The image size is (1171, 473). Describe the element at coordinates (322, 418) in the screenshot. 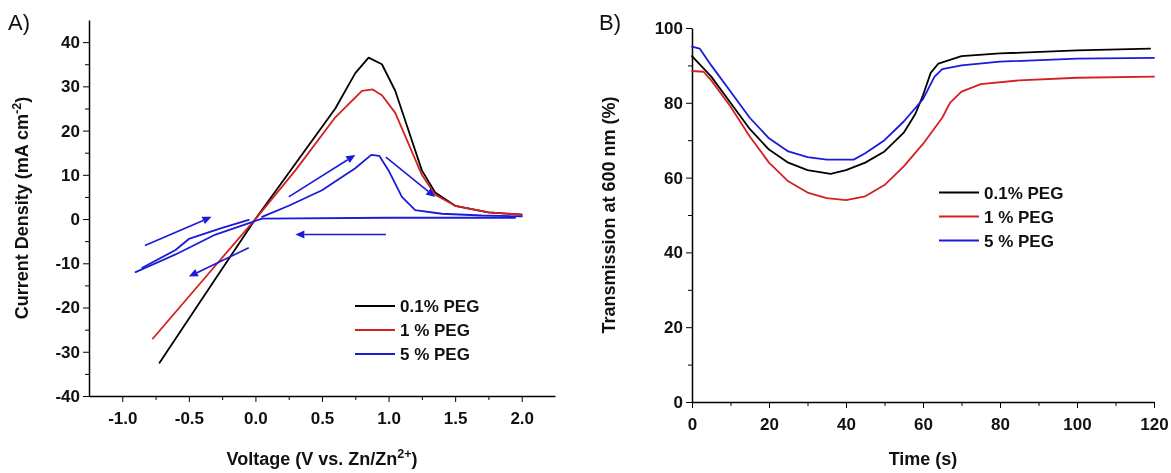

I see `x-tick-label: 0.5` at that location.